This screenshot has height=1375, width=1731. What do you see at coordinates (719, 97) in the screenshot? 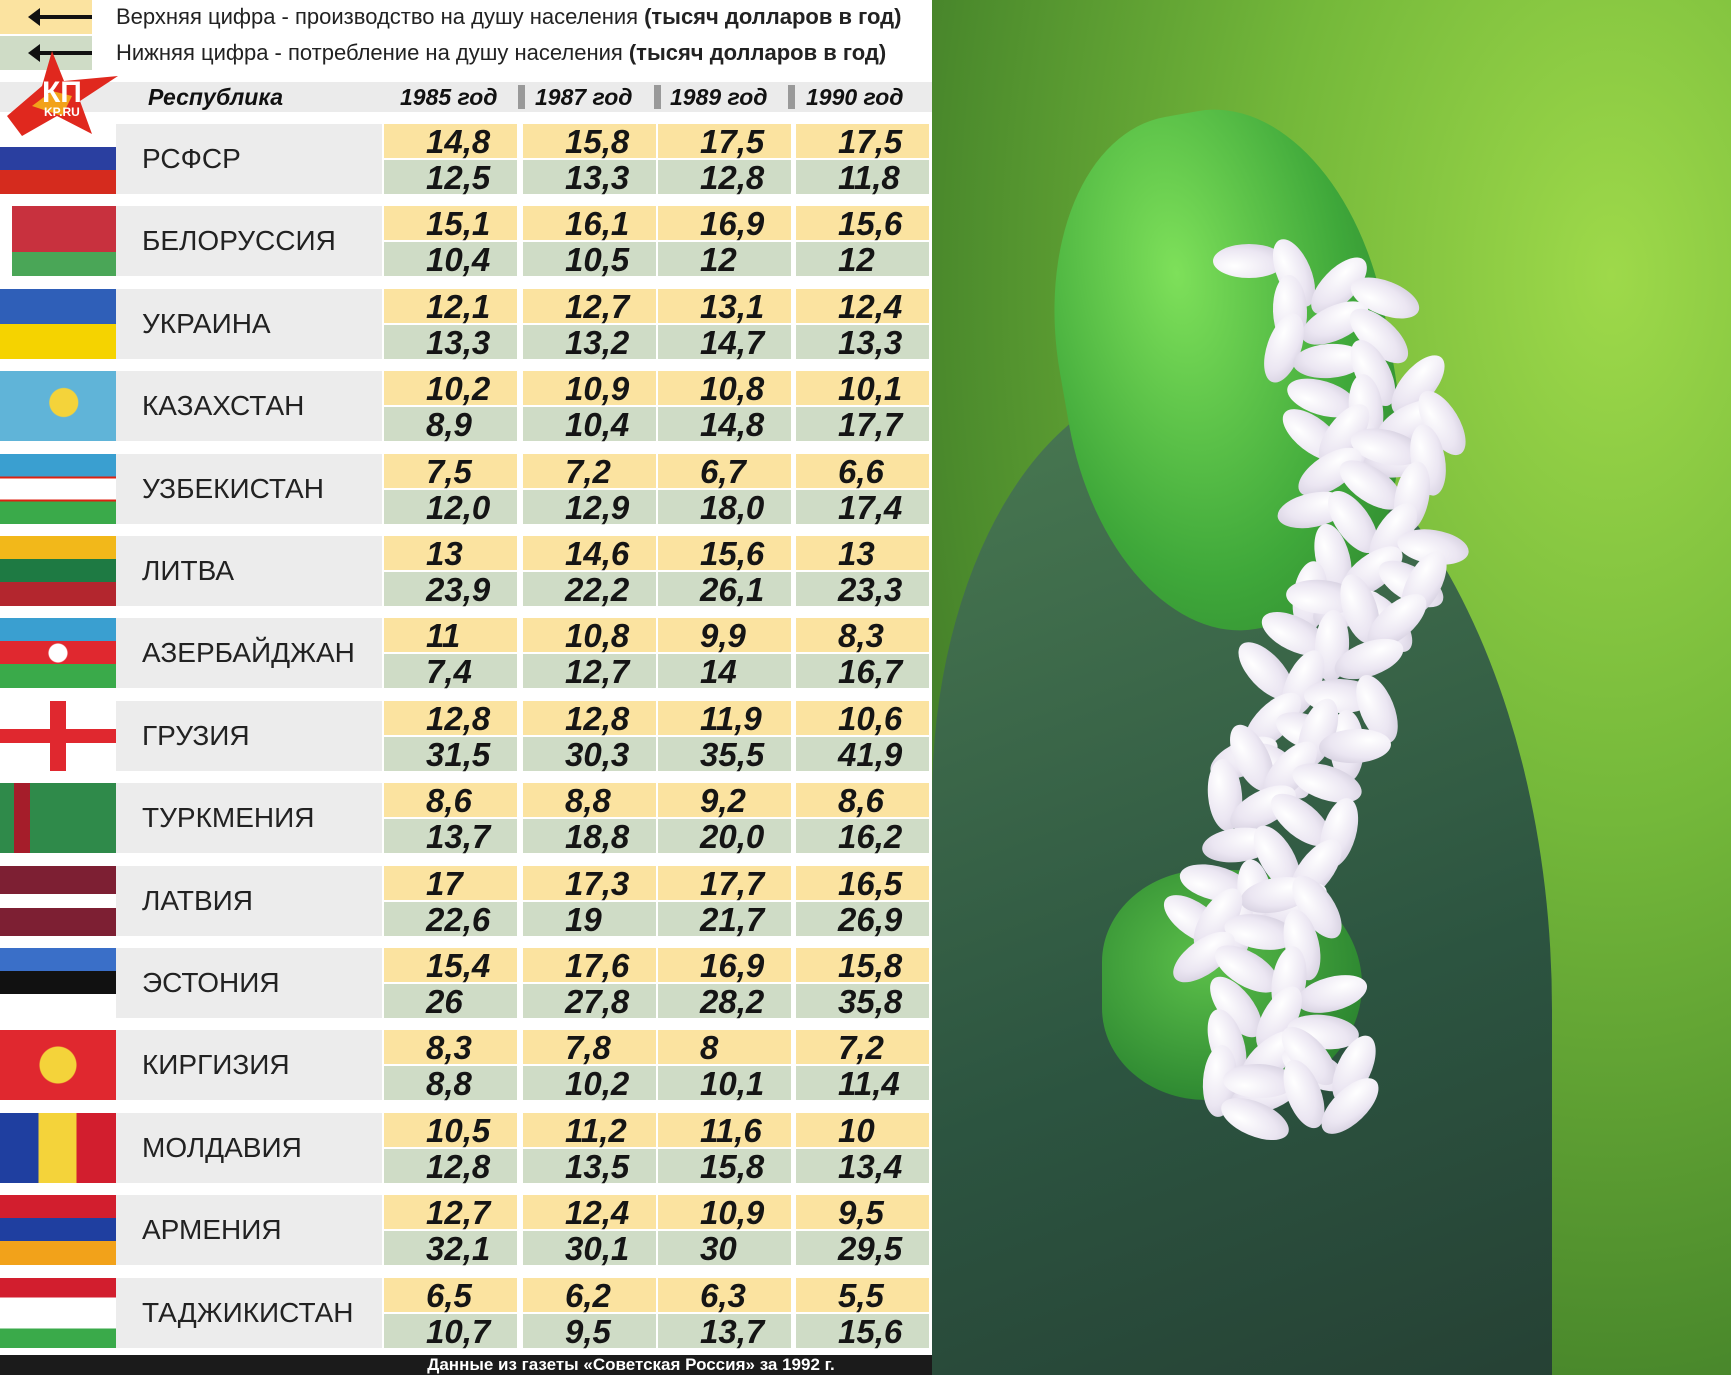
I see `header-year: 1989 год` at bounding box center [719, 97].